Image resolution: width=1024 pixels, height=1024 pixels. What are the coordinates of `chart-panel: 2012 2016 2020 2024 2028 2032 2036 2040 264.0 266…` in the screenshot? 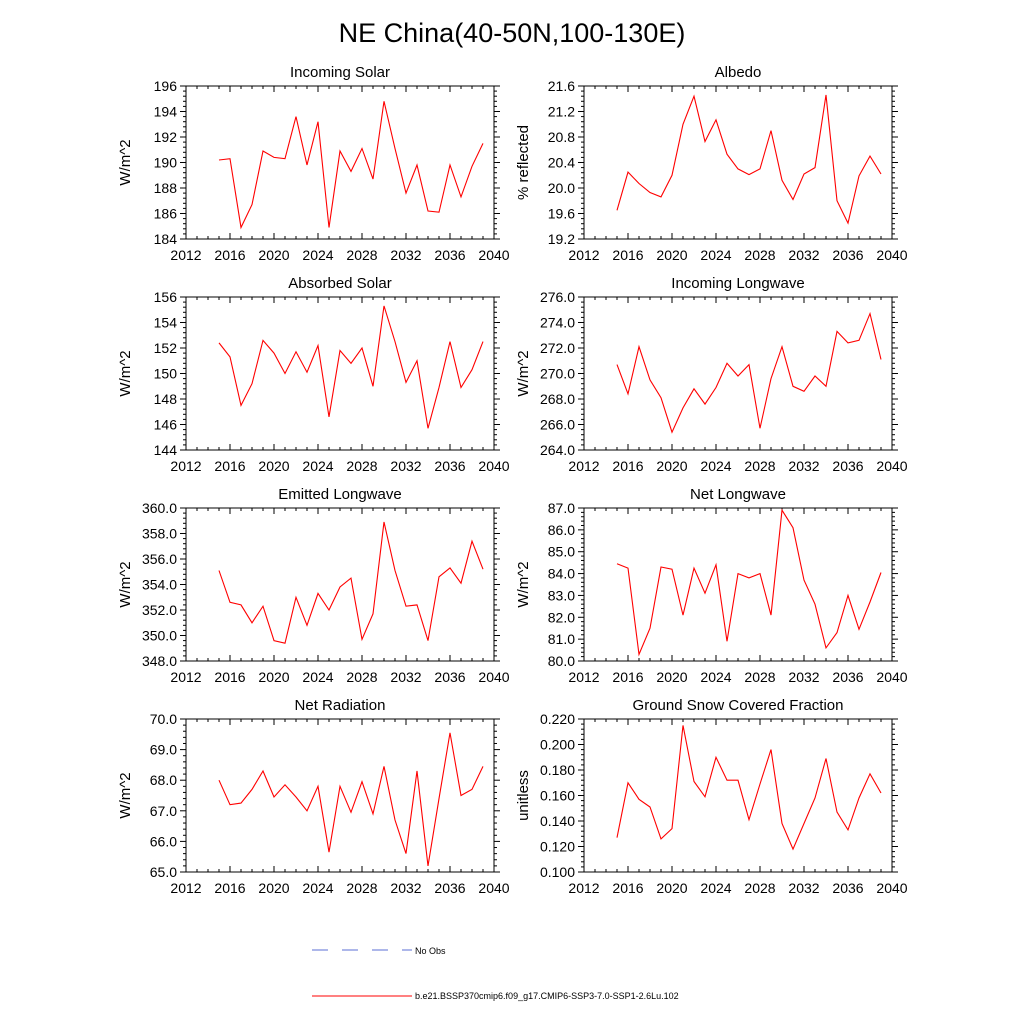 It's located at (711, 374).